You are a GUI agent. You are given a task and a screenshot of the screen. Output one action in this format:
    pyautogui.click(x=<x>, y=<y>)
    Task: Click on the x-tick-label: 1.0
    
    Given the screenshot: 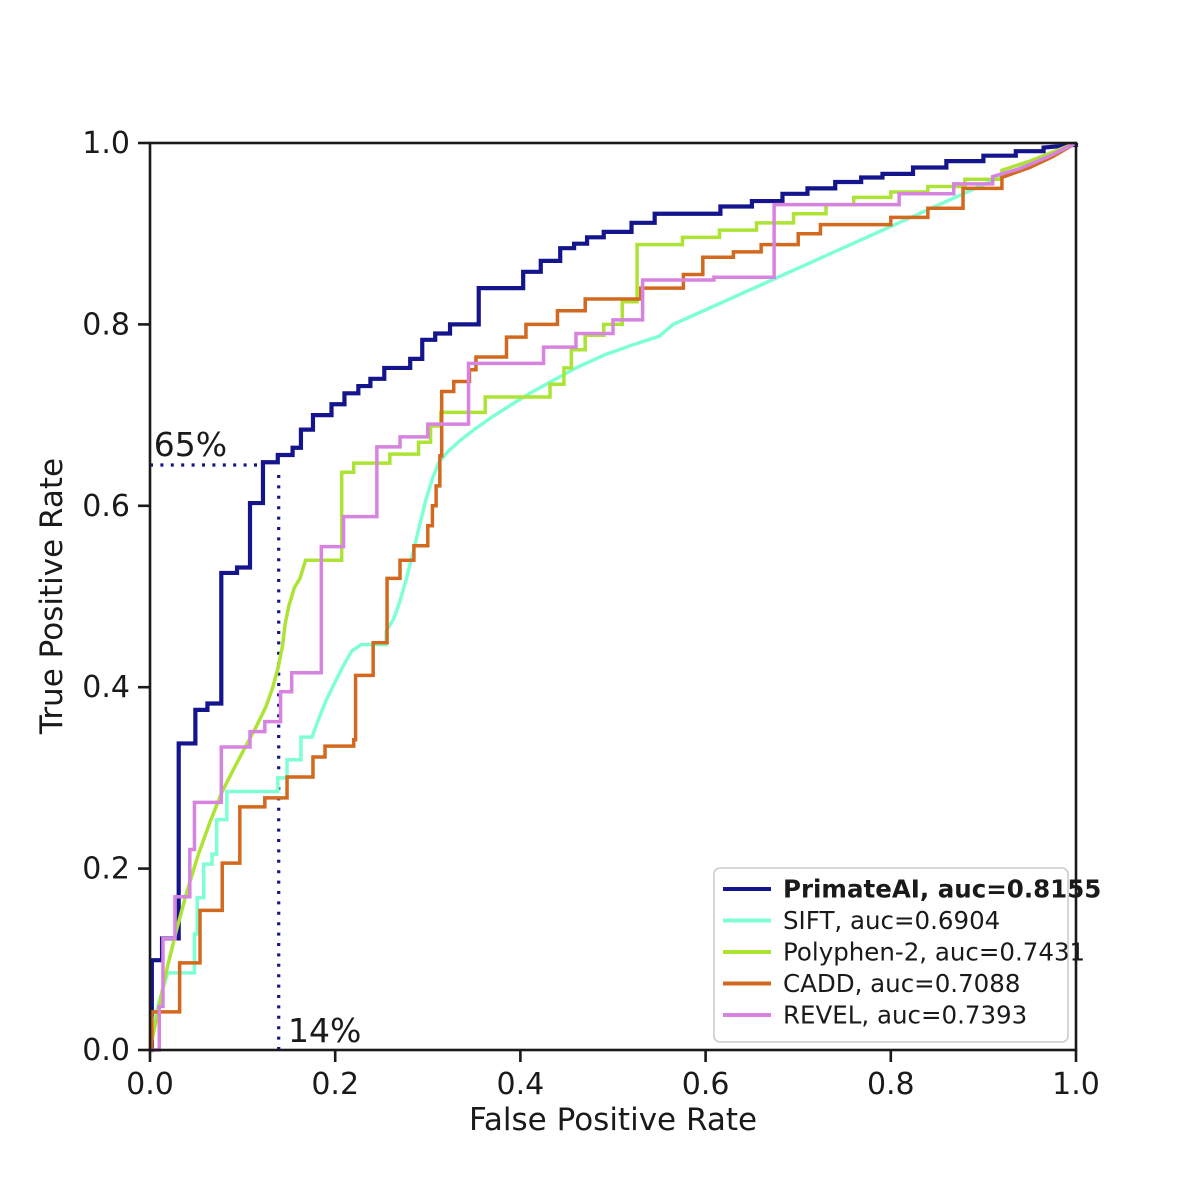 What is the action you would take?
    pyautogui.click(x=1076, y=1084)
    